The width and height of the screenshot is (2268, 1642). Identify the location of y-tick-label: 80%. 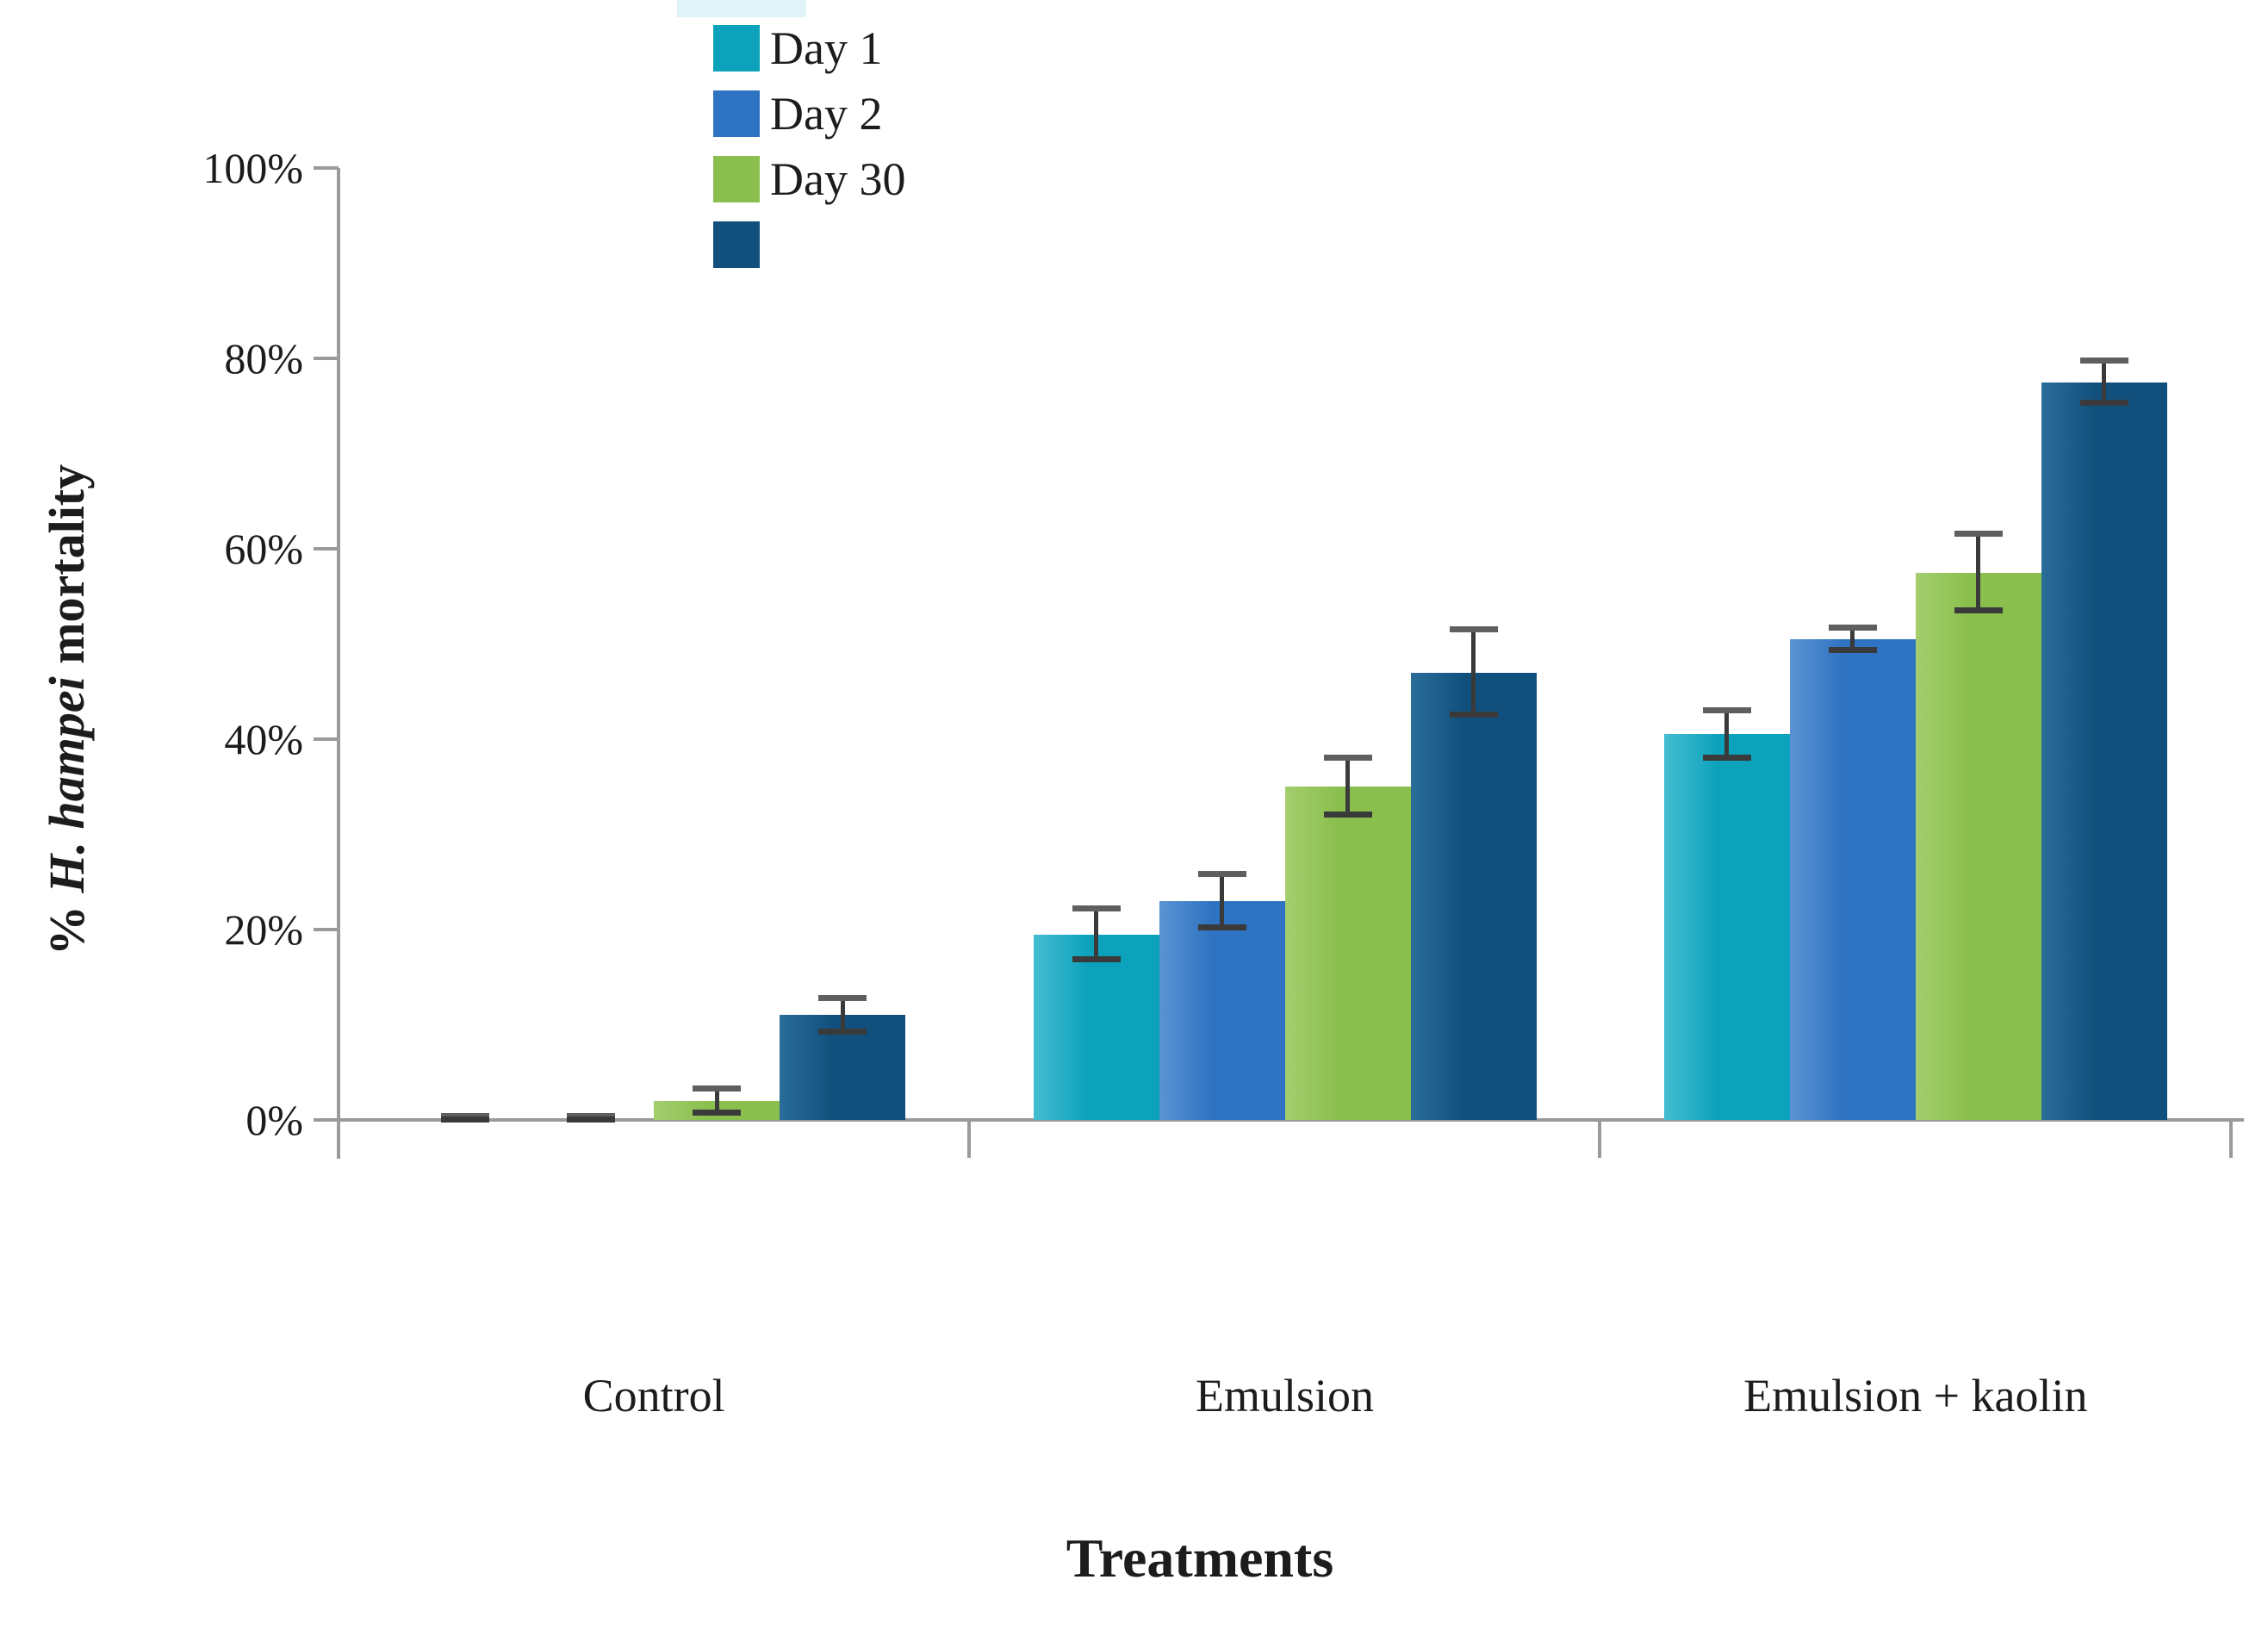
(263, 358).